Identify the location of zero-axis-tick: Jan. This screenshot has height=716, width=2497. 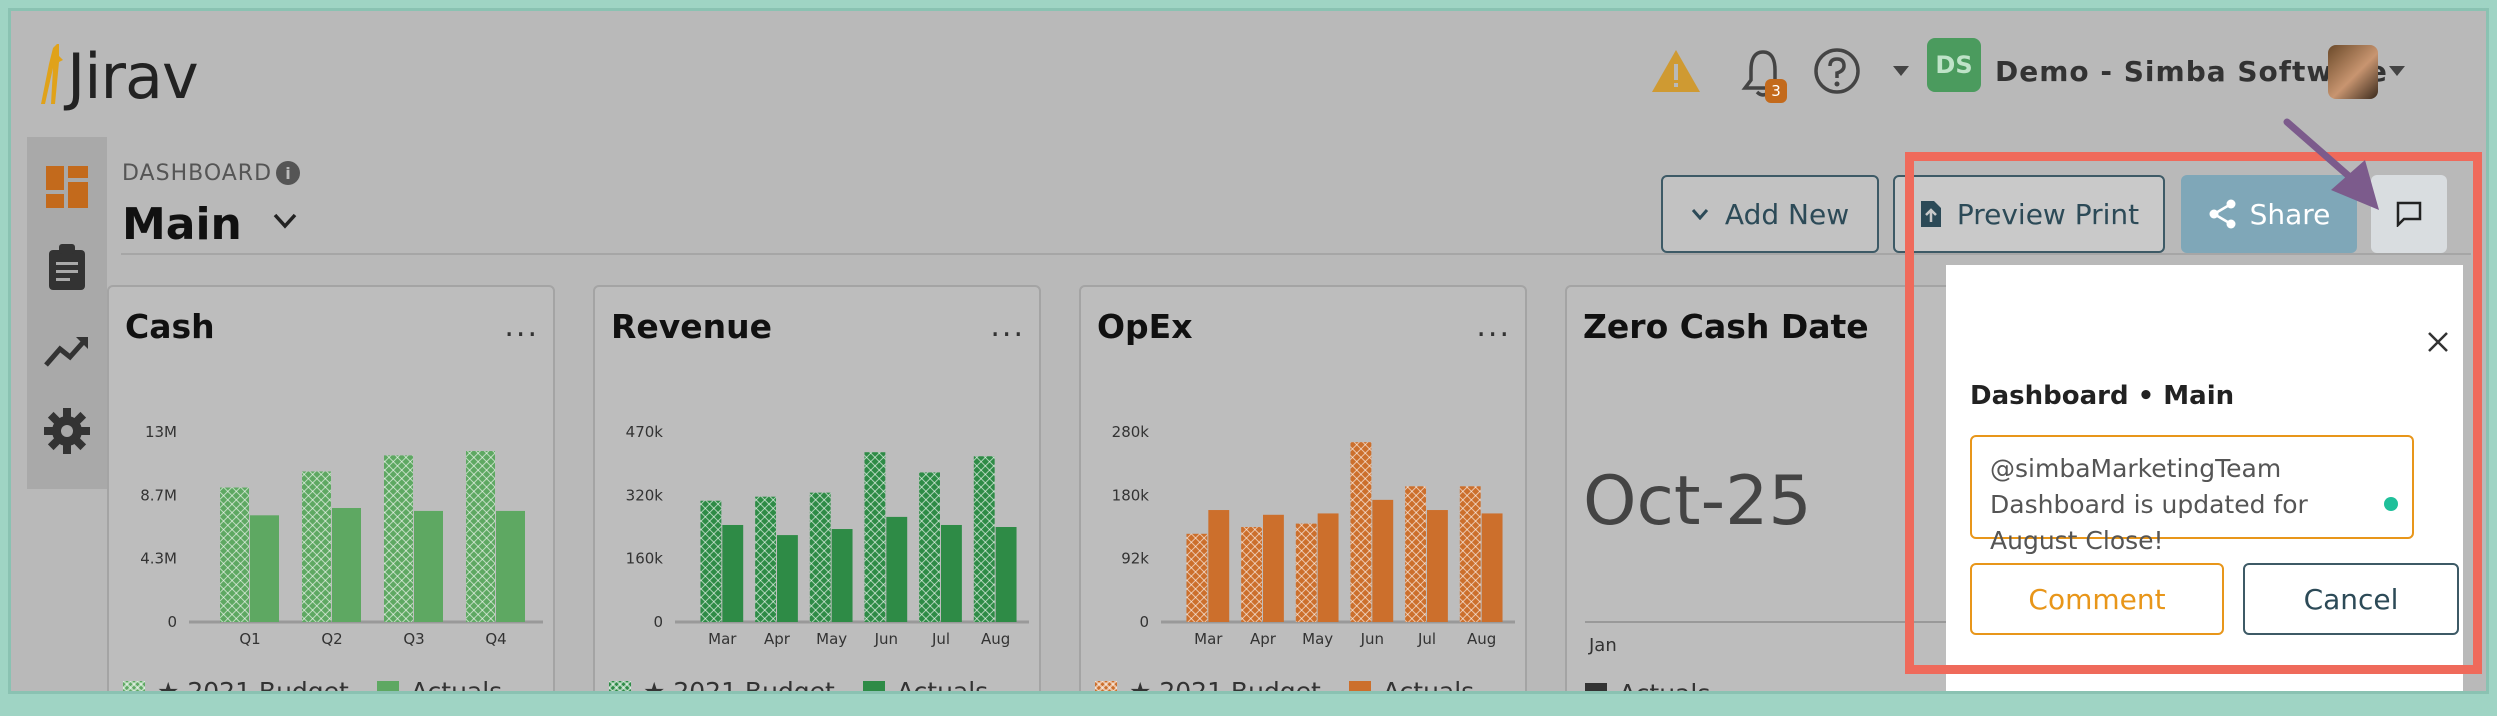
(1603, 645).